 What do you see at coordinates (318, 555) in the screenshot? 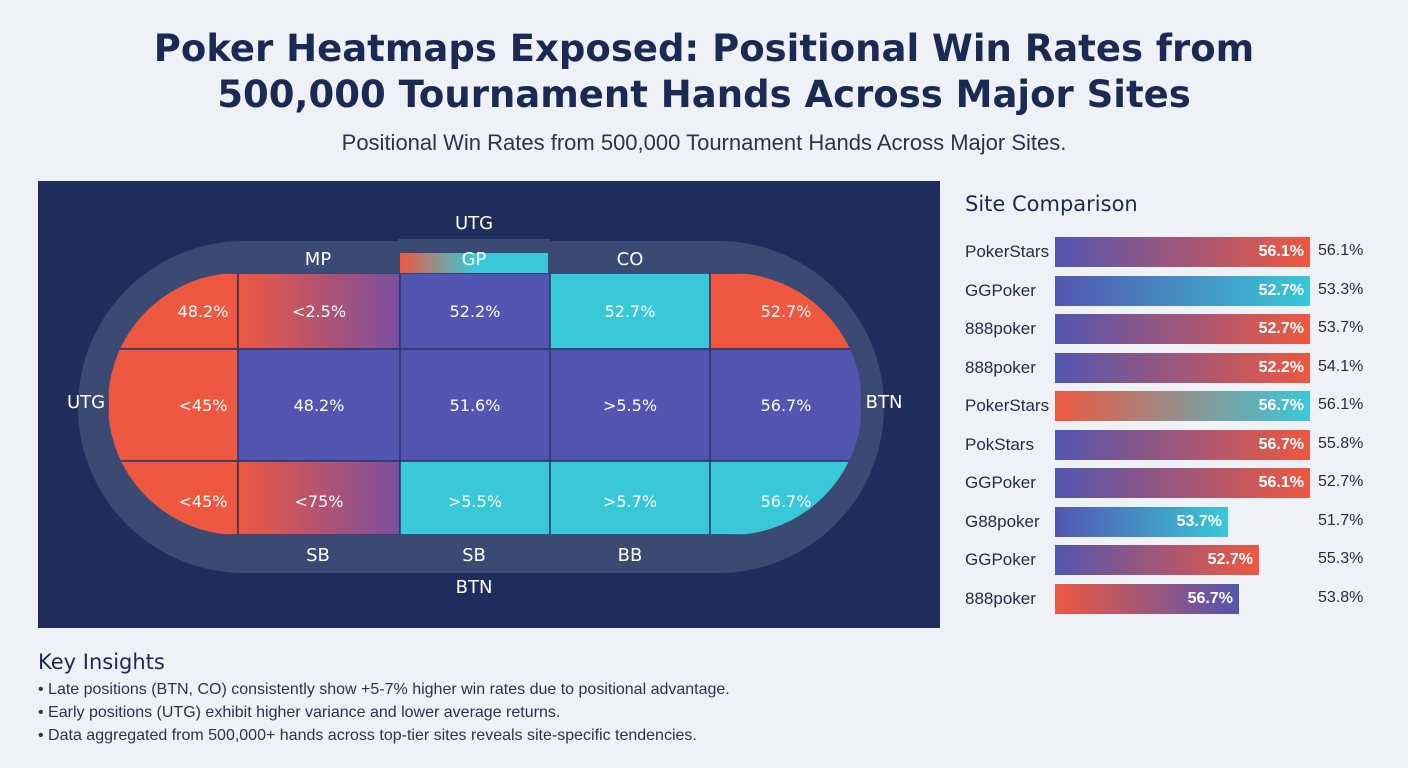
I see `seat-label-sb-1: SB` at bounding box center [318, 555].